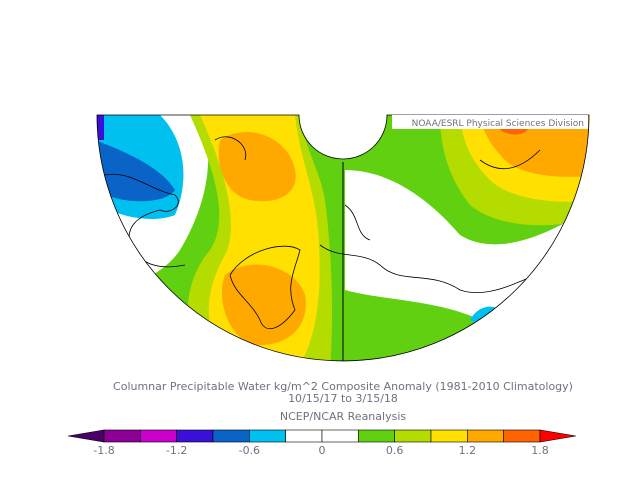 The width and height of the screenshot is (640, 496). What do you see at coordinates (322, 450) in the screenshot?
I see `colorbar-label: 0` at bounding box center [322, 450].